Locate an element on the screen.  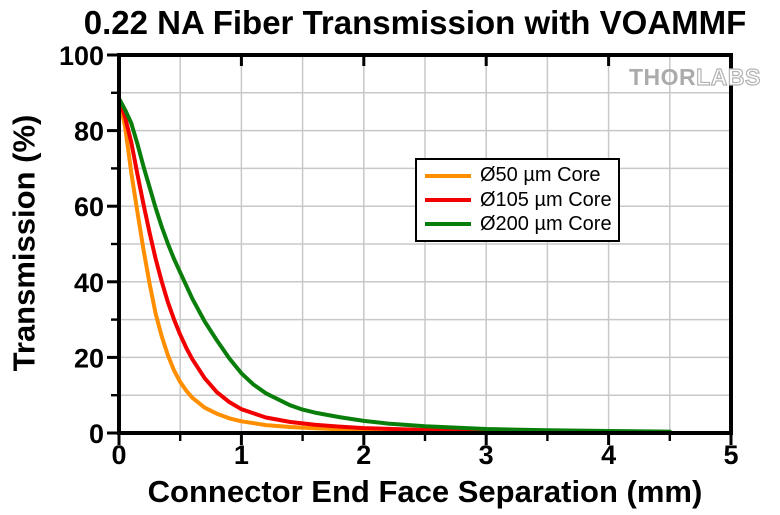
legend-line-swatch-green is located at coordinates (448, 224).